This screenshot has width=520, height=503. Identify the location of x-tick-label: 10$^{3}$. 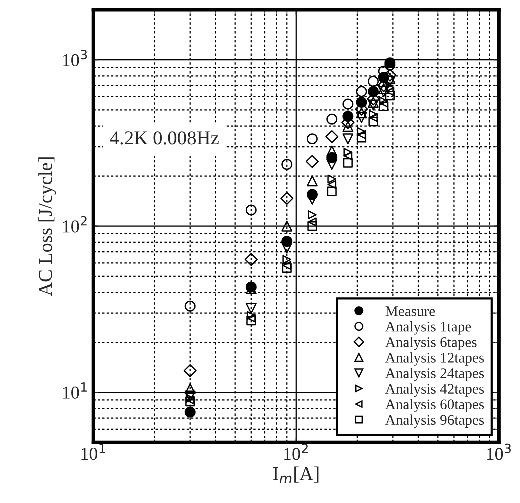
(499, 452).